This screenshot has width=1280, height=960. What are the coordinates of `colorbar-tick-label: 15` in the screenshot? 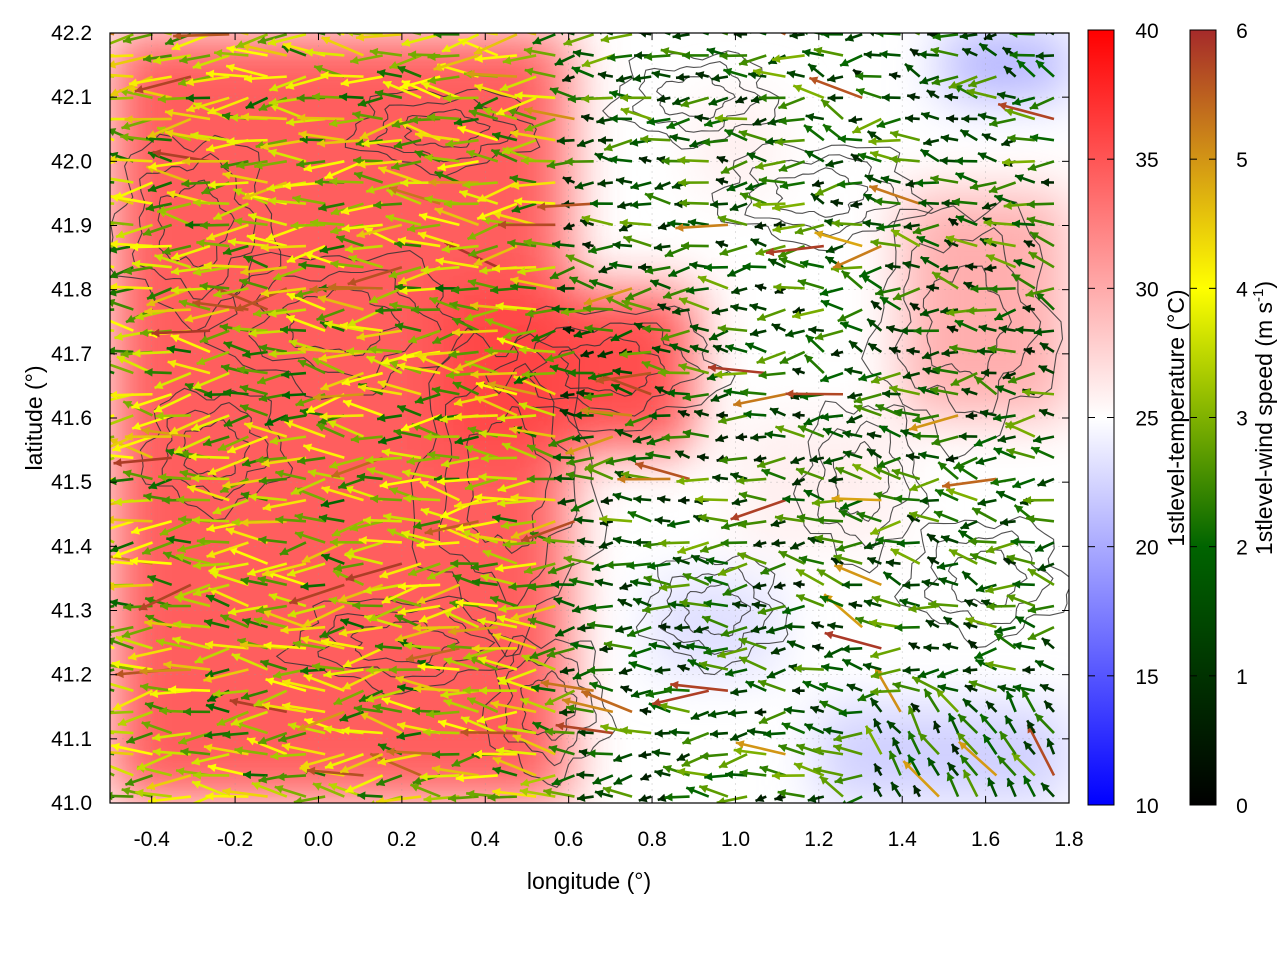 It's located at (1146, 677).